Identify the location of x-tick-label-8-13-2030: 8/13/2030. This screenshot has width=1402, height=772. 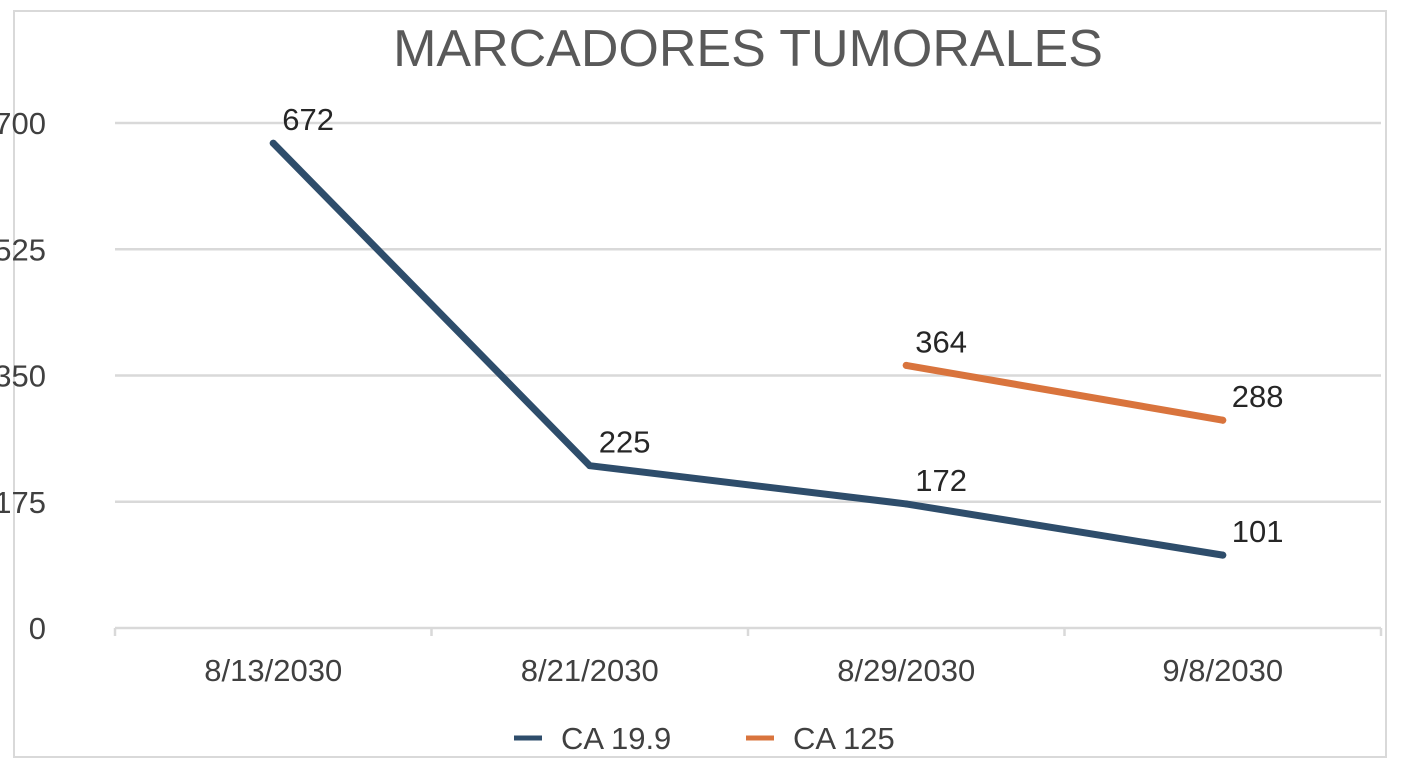
(273, 670).